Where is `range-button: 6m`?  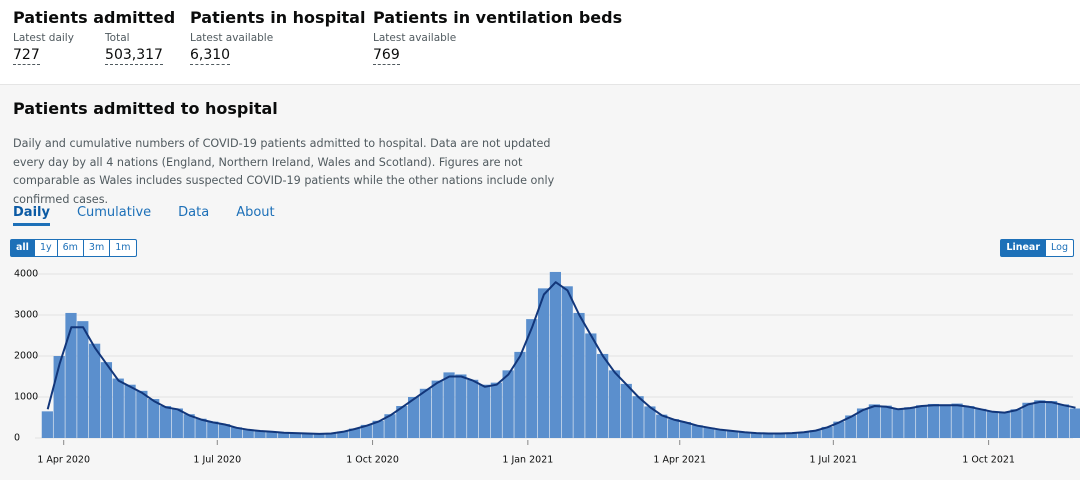 range-button: 6m is located at coordinates (71, 248).